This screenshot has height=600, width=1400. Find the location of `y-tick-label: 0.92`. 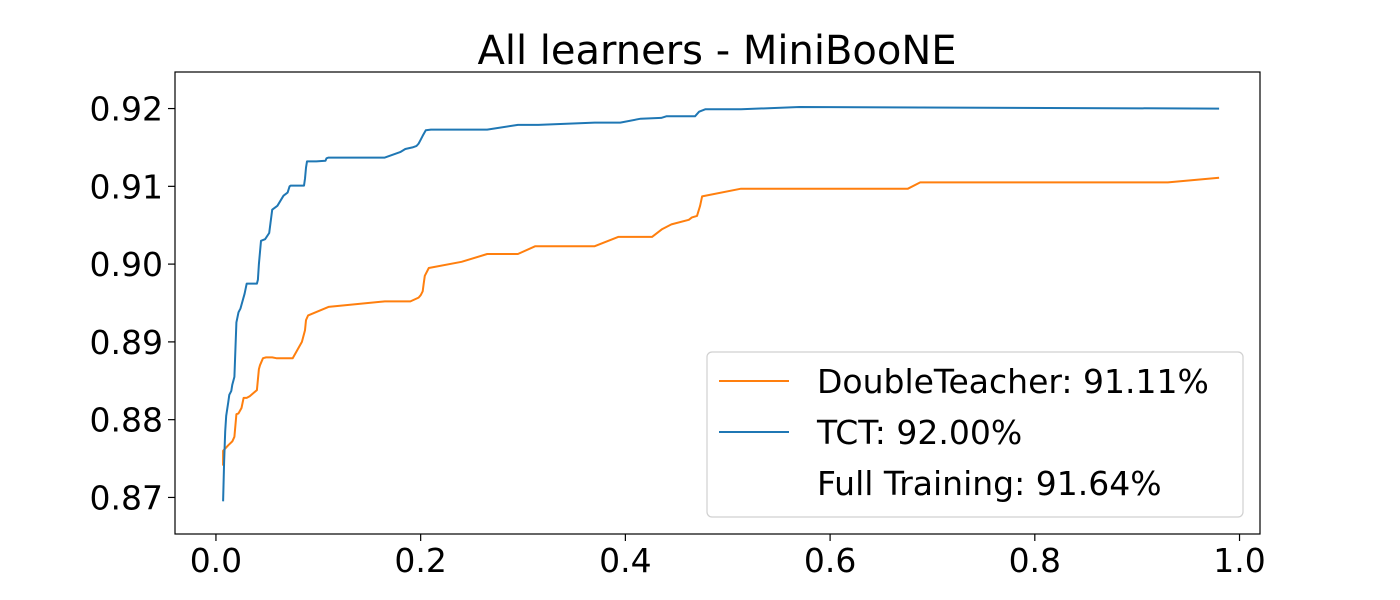

y-tick-label: 0.92 is located at coordinates (126, 109).